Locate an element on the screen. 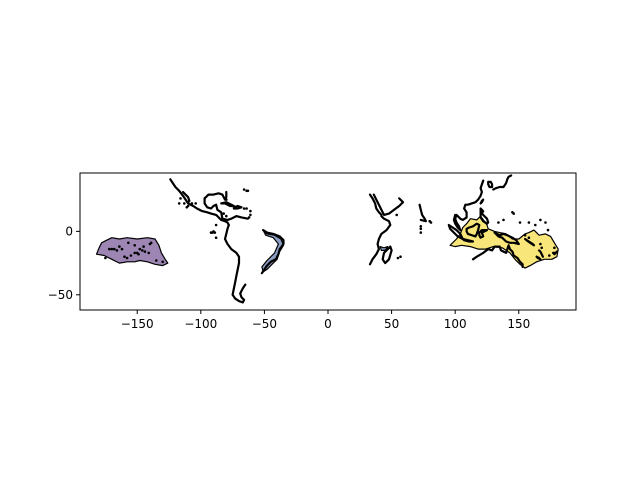 The image size is (640, 480). new-caledonia-coast is located at coordinates (538, 258).